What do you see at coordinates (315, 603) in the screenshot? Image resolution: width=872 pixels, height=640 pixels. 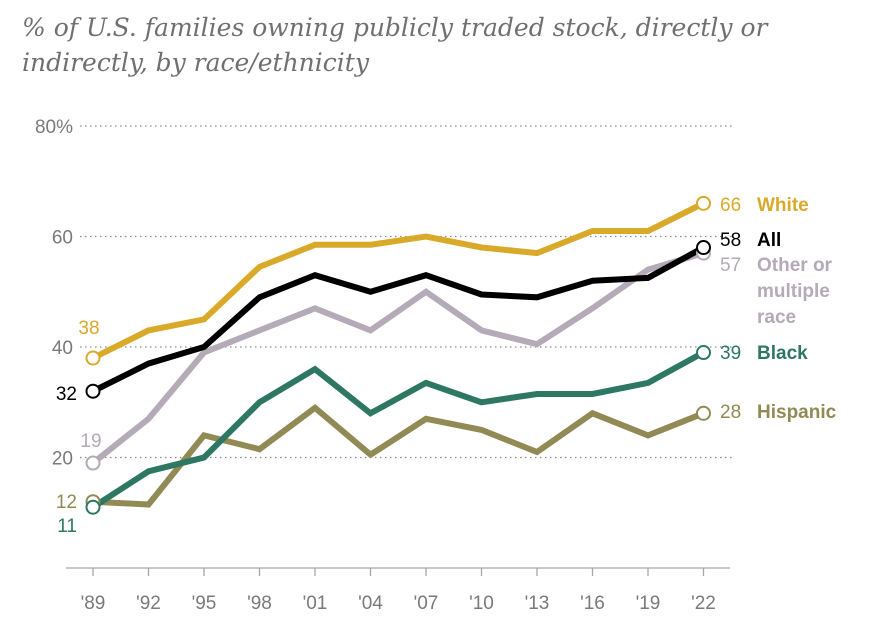 I see `x-tick-label: '01` at bounding box center [315, 603].